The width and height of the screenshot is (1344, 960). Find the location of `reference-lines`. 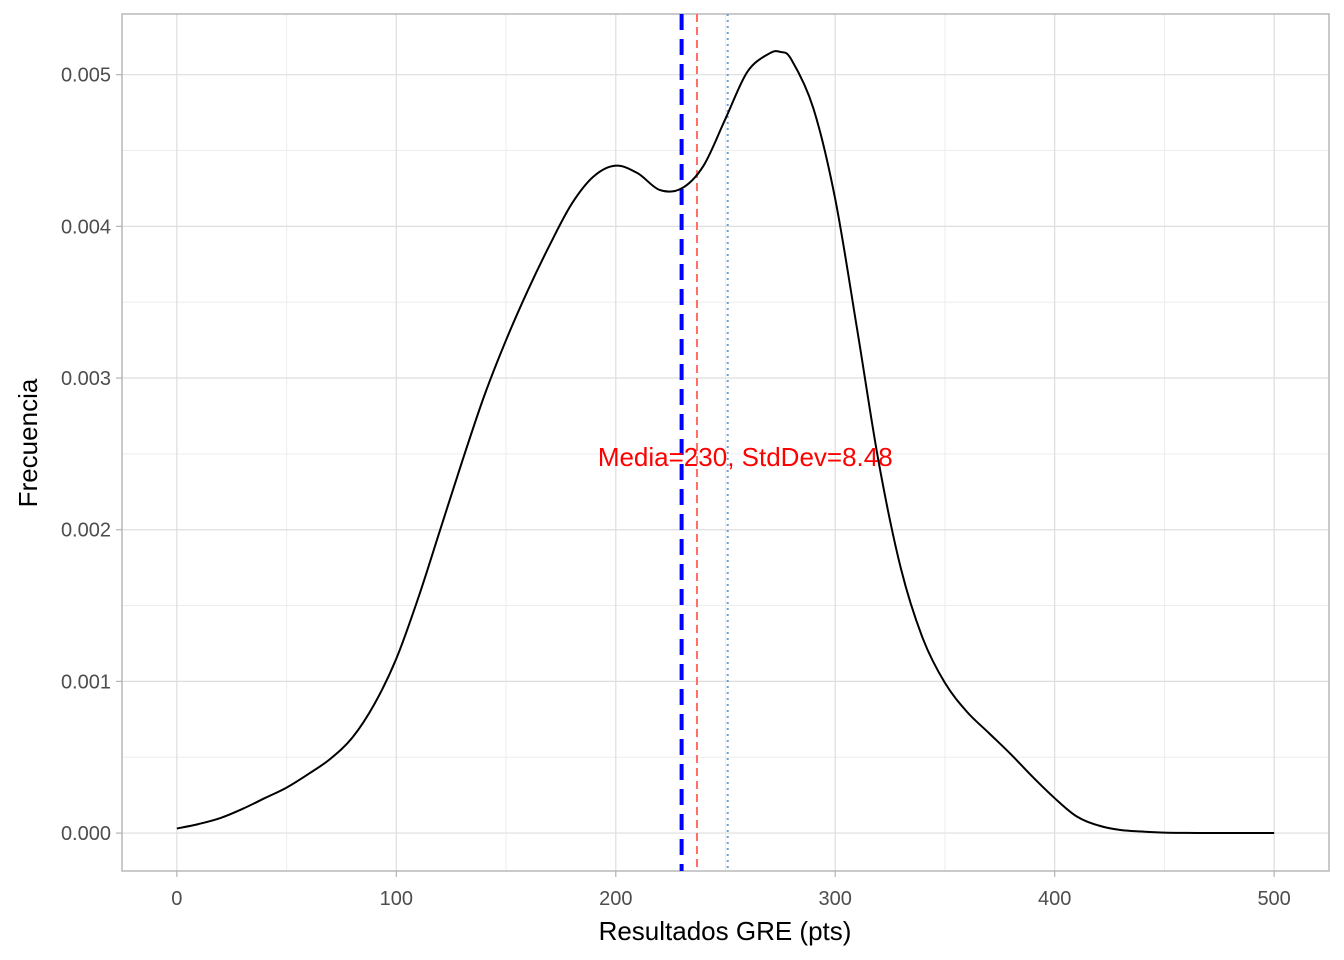

reference-lines is located at coordinates (704, 442).